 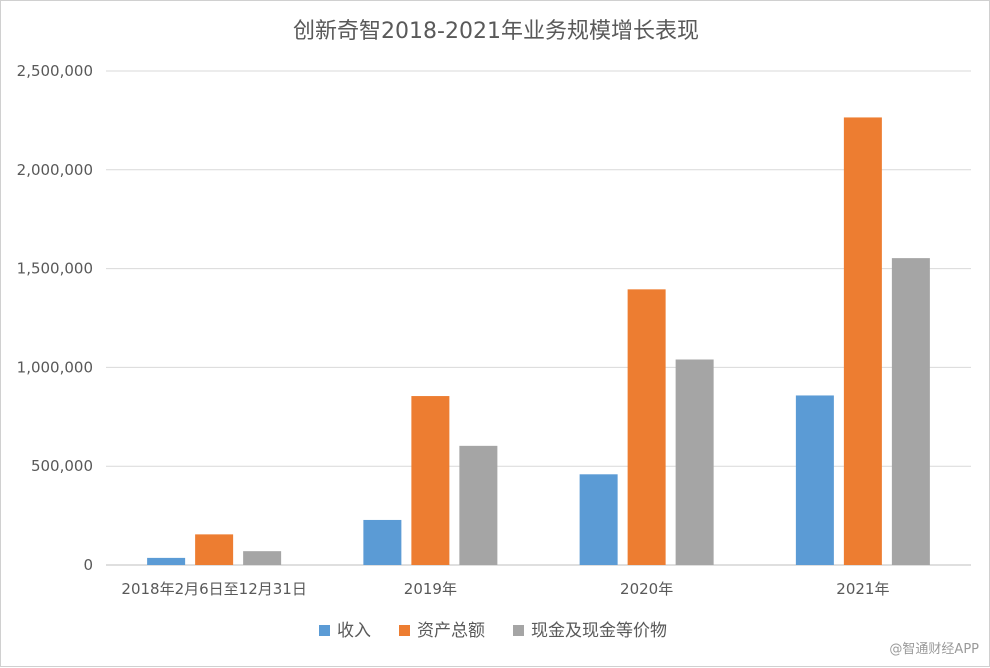 I want to click on x-axis-tick-labels: 2018年2月6日至12月31日 2019年 2020年 2021年, so click(x=505, y=589).